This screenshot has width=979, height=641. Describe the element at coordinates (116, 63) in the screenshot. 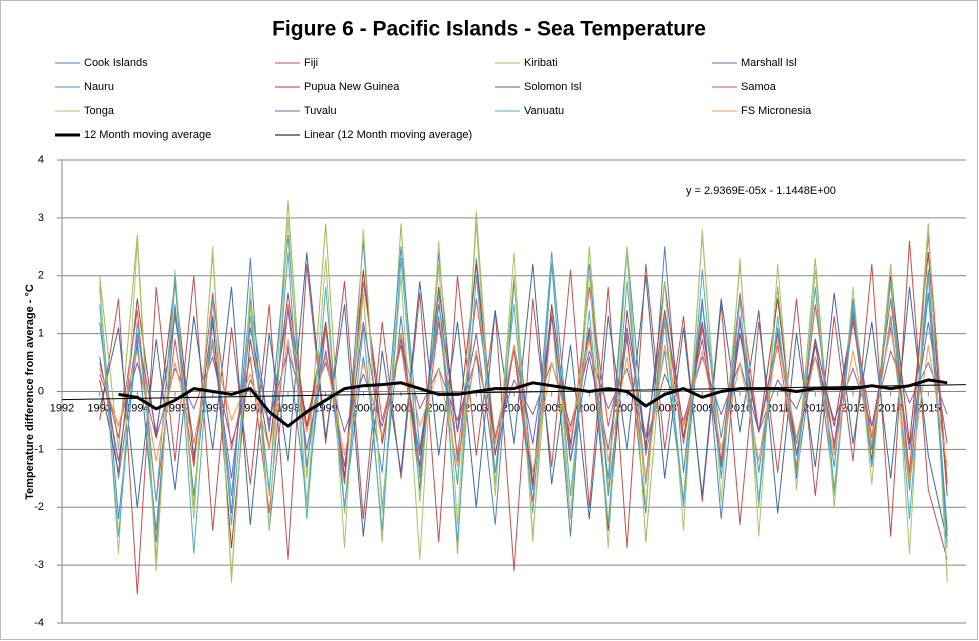

I see `legend-label: Cook Islands` at that location.